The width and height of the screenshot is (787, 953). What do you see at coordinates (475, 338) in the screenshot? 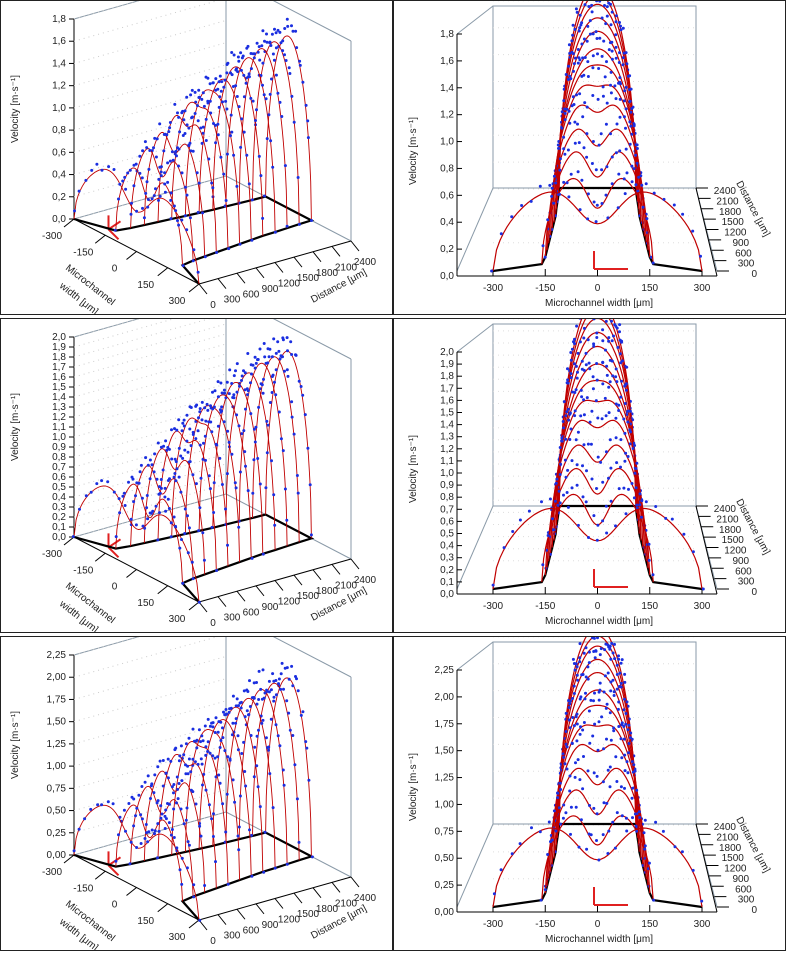
I see `box-edge` at bounding box center [475, 338].